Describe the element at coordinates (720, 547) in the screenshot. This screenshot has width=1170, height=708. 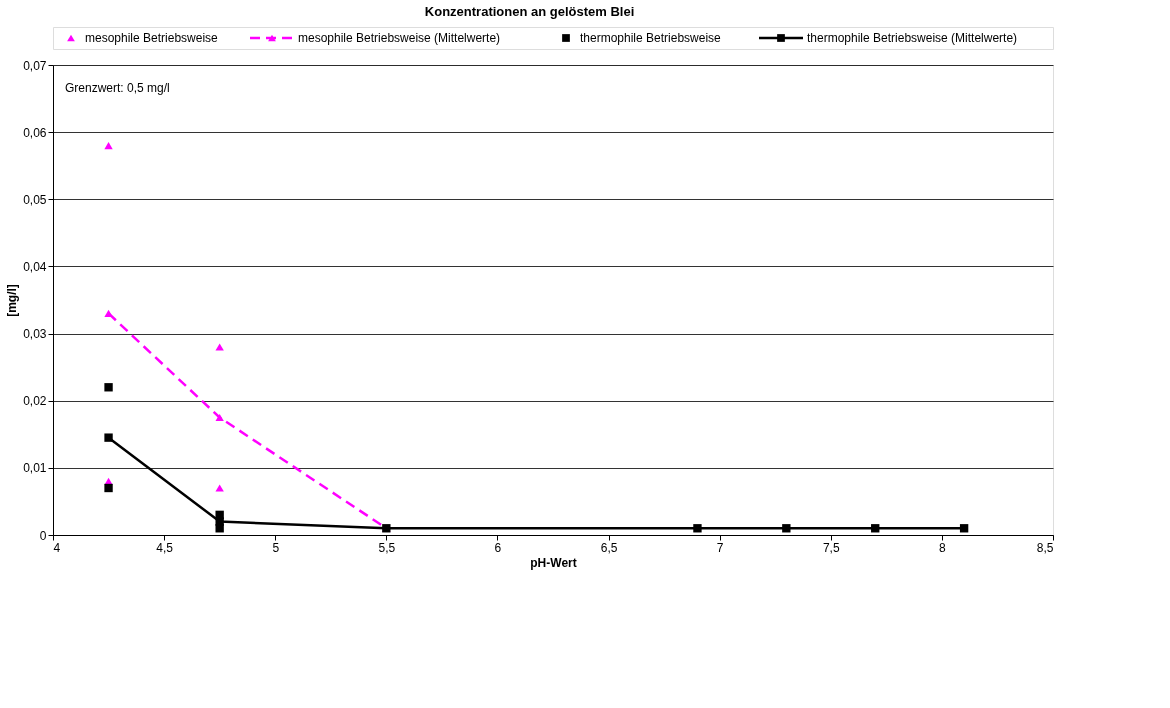
I see `x-tick-label: 7` at that location.